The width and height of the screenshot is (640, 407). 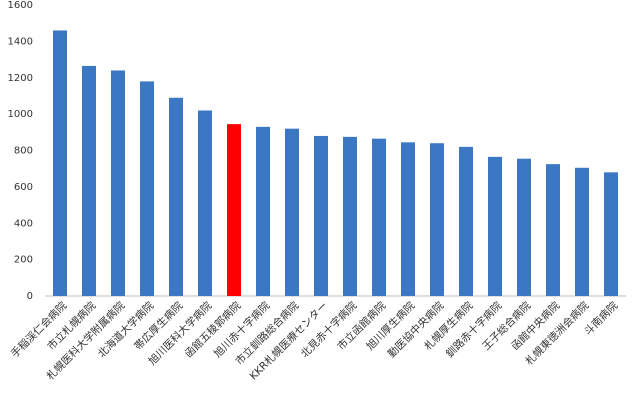 I want to click on y-tick-label: 1000, so click(x=20, y=114).